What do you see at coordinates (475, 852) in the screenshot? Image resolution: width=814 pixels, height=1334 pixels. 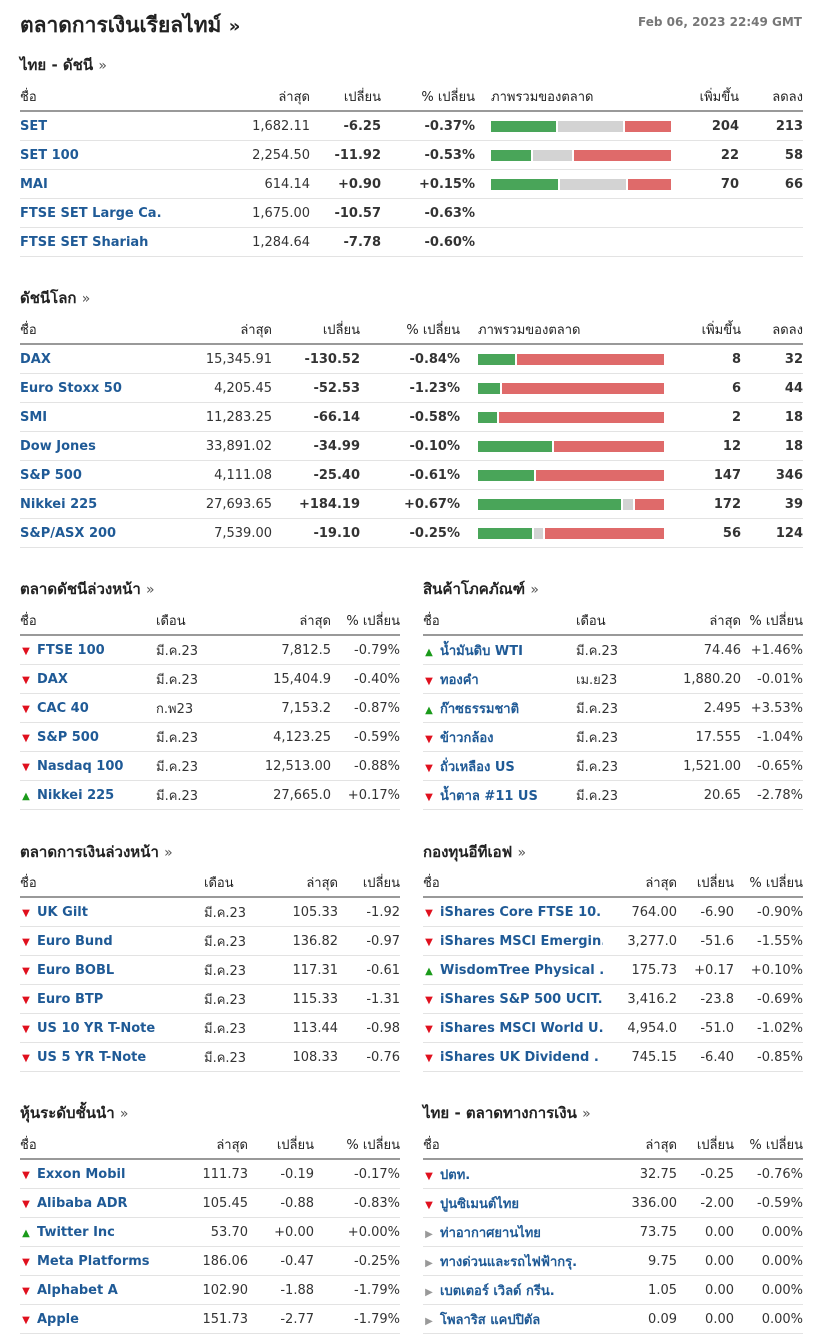 I see `etfs-title: กองทุนอีทีเอฟ »` at bounding box center [475, 852].